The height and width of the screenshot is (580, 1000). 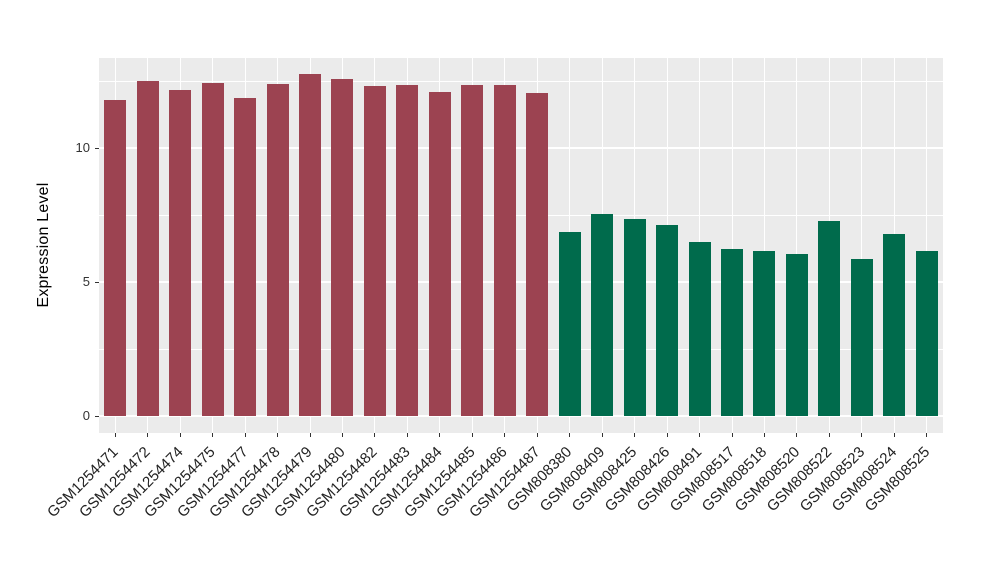 What do you see at coordinates (86, 281) in the screenshot?
I see `y-tick-label: 5` at bounding box center [86, 281].